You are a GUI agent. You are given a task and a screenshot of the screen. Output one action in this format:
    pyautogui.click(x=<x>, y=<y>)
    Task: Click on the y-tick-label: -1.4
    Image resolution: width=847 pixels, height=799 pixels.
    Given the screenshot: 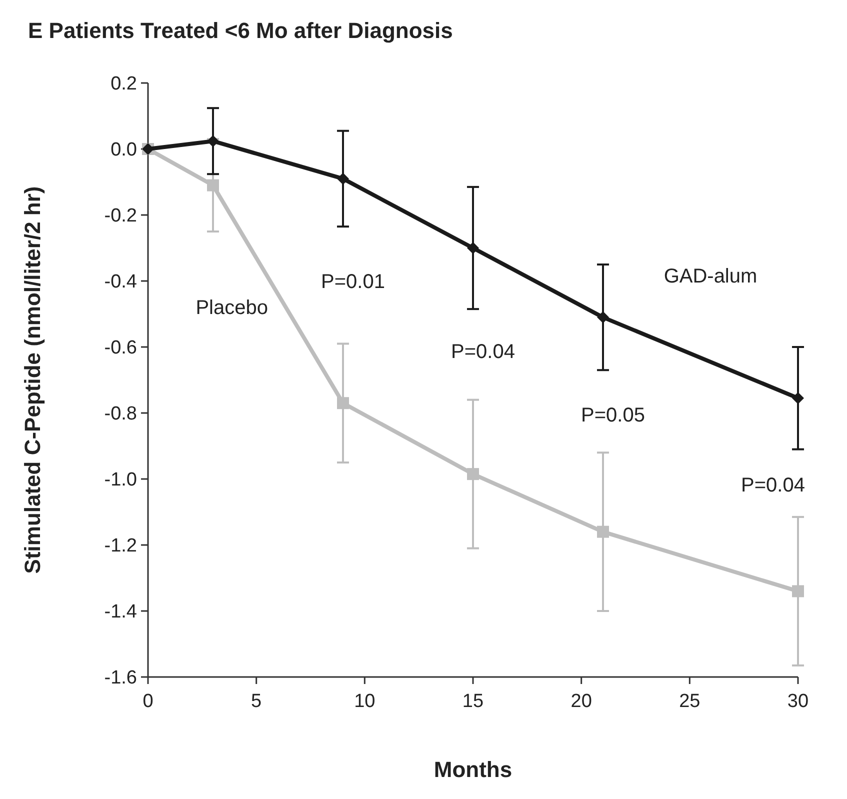 What is the action you would take?
    pyautogui.click(x=121, y=612)
    